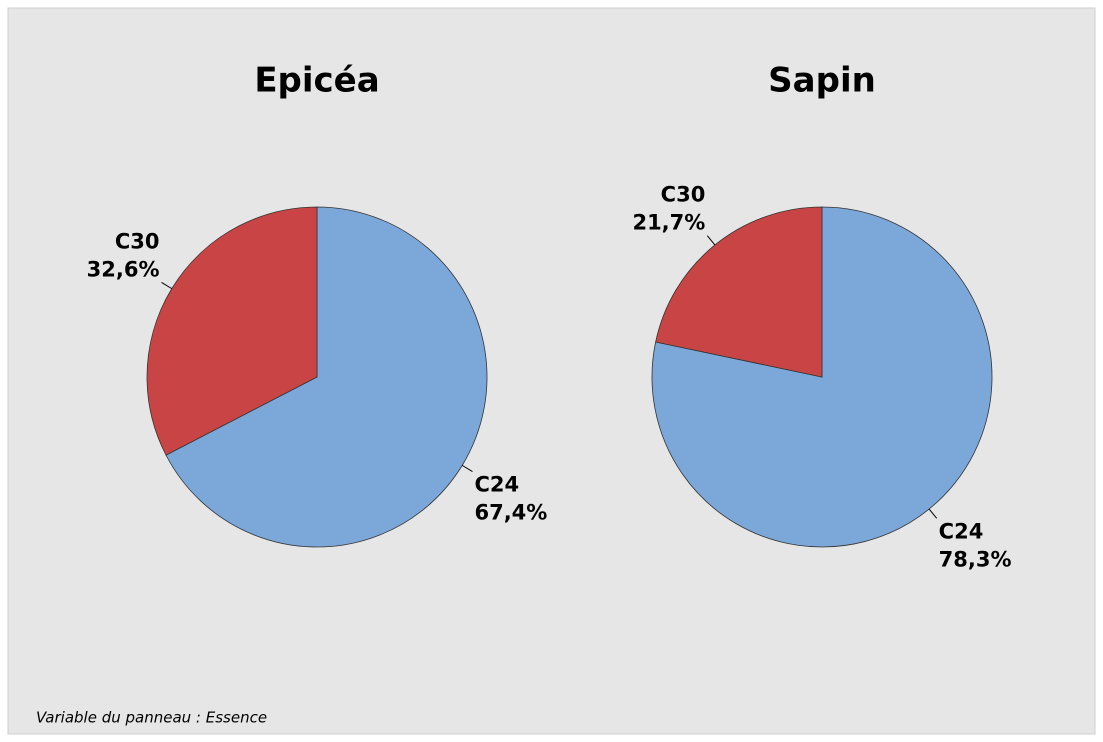 The width and height of the screenshot is (1103, 742). I want to click on slice-value-label: 67,4%, so click(510, 513).